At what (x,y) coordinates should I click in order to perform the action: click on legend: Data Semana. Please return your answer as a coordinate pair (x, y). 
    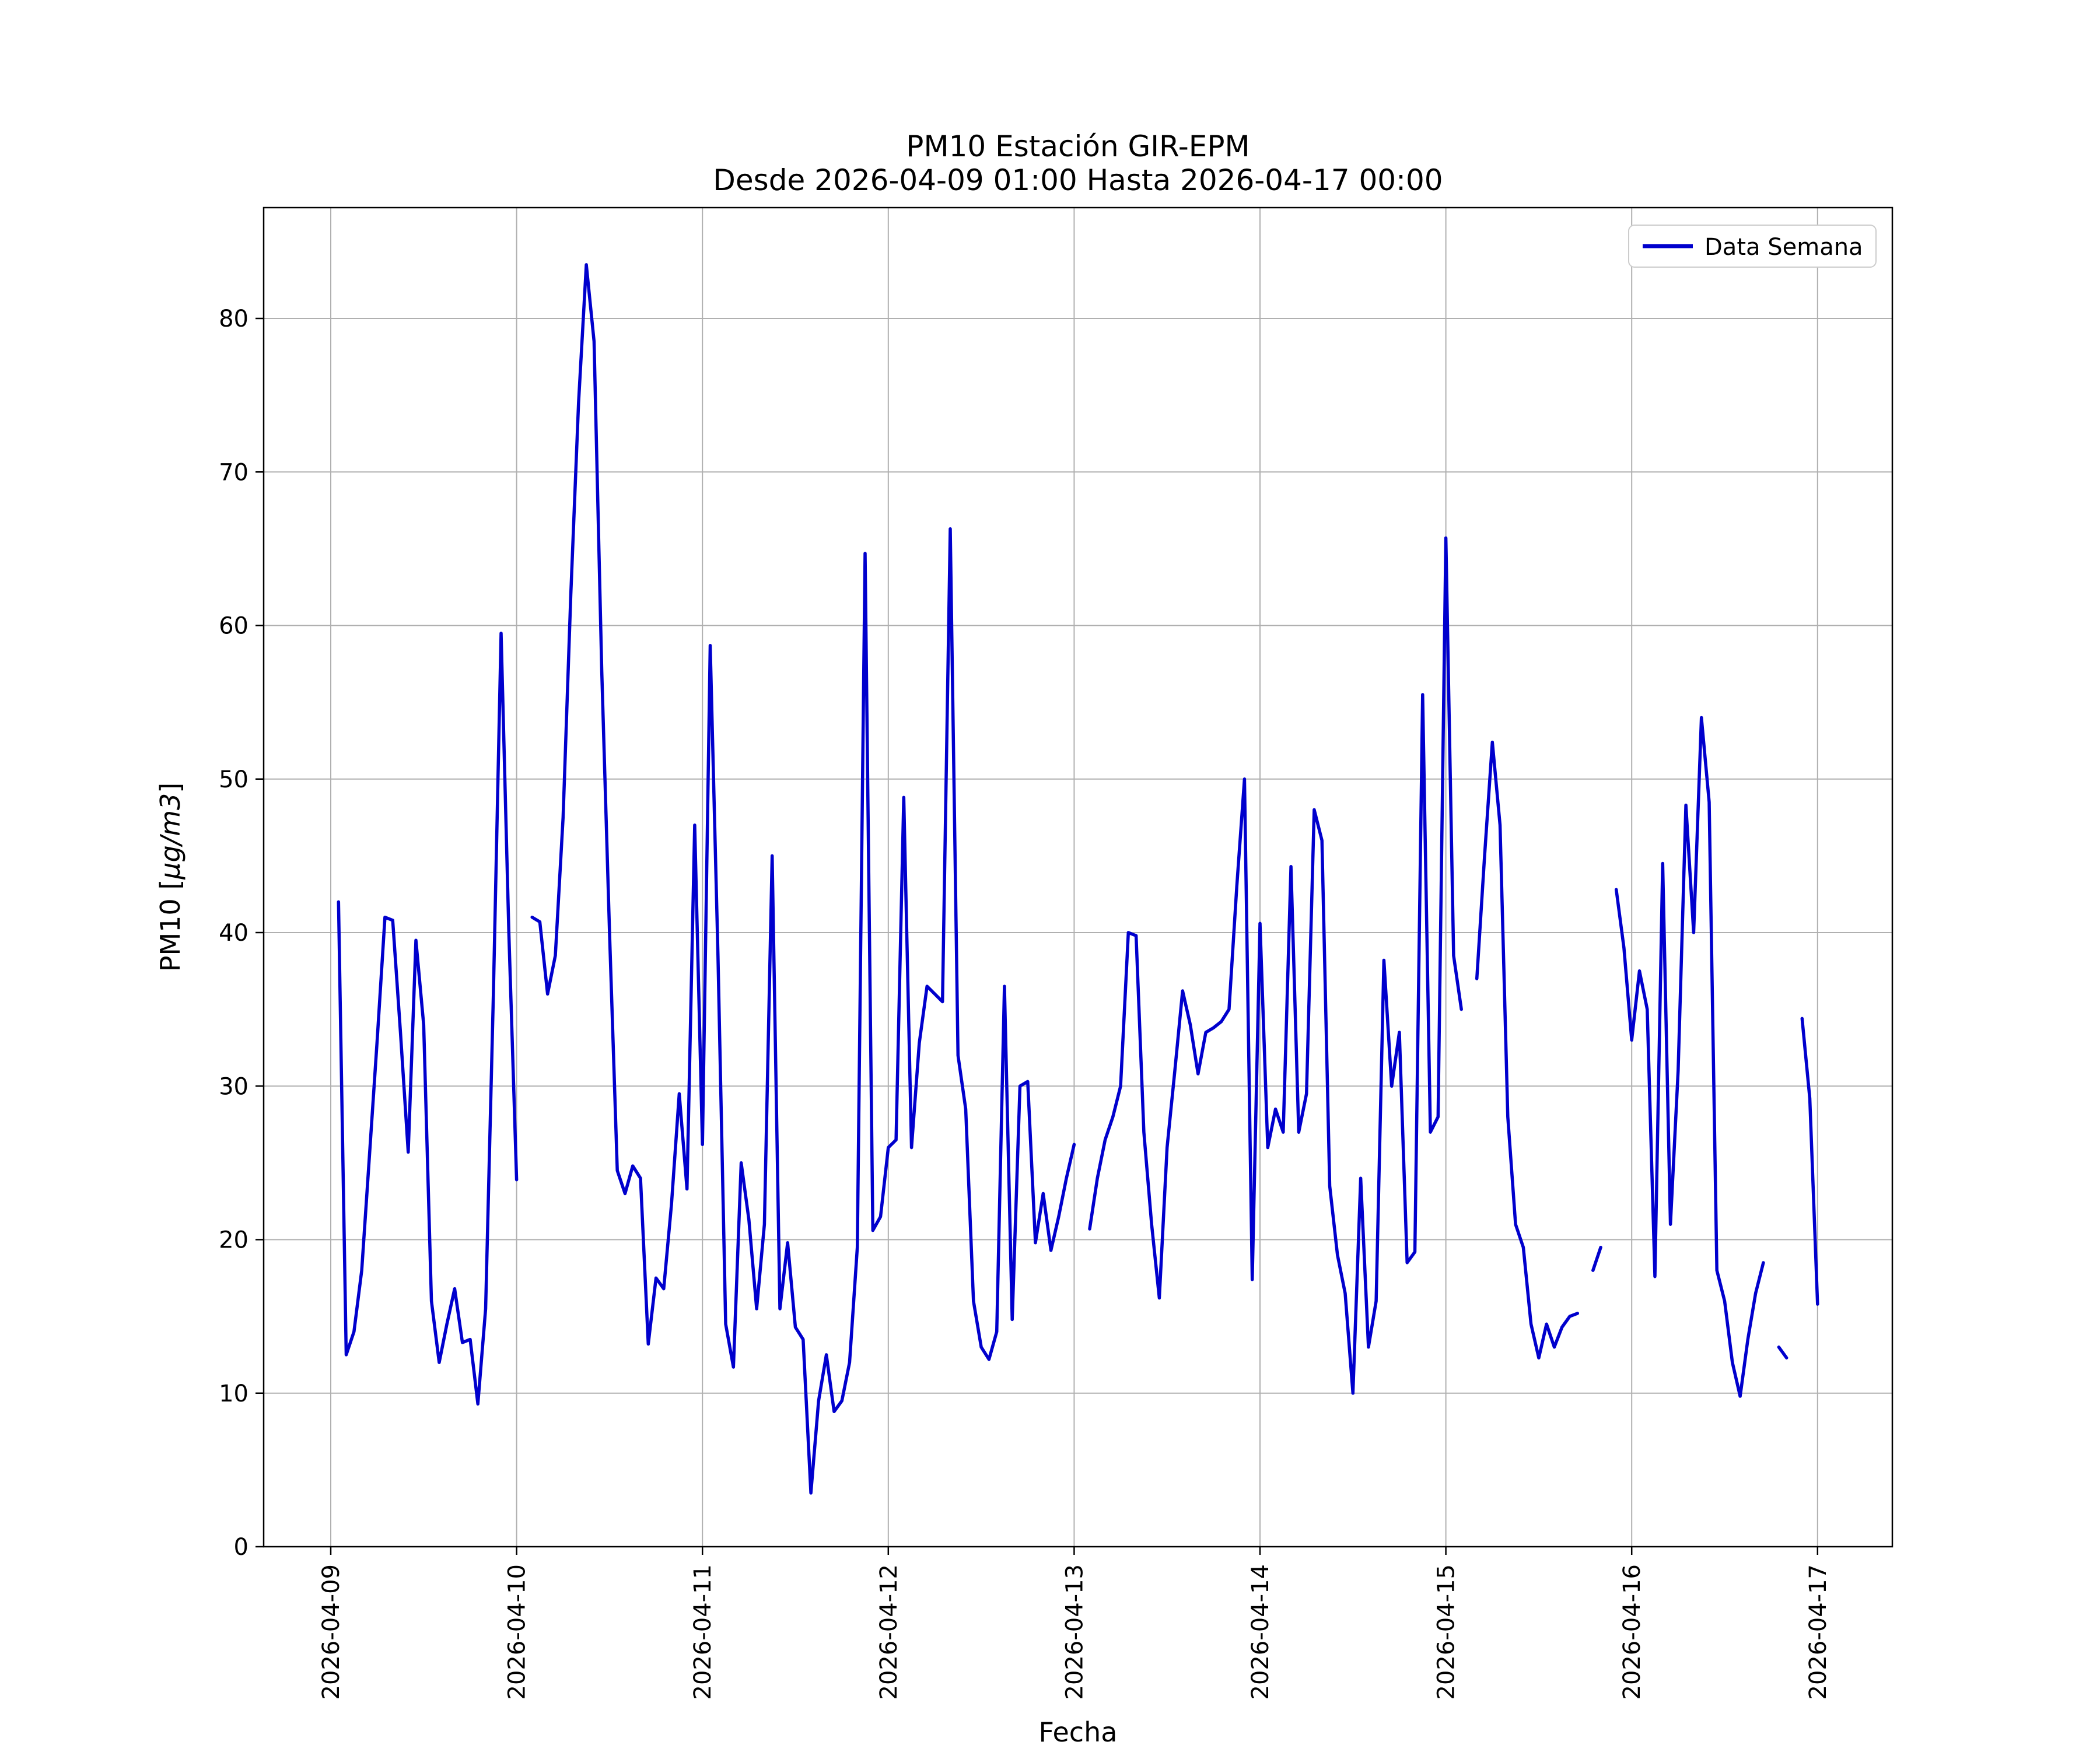
    Looking at the image, I should click on (1752, 246).